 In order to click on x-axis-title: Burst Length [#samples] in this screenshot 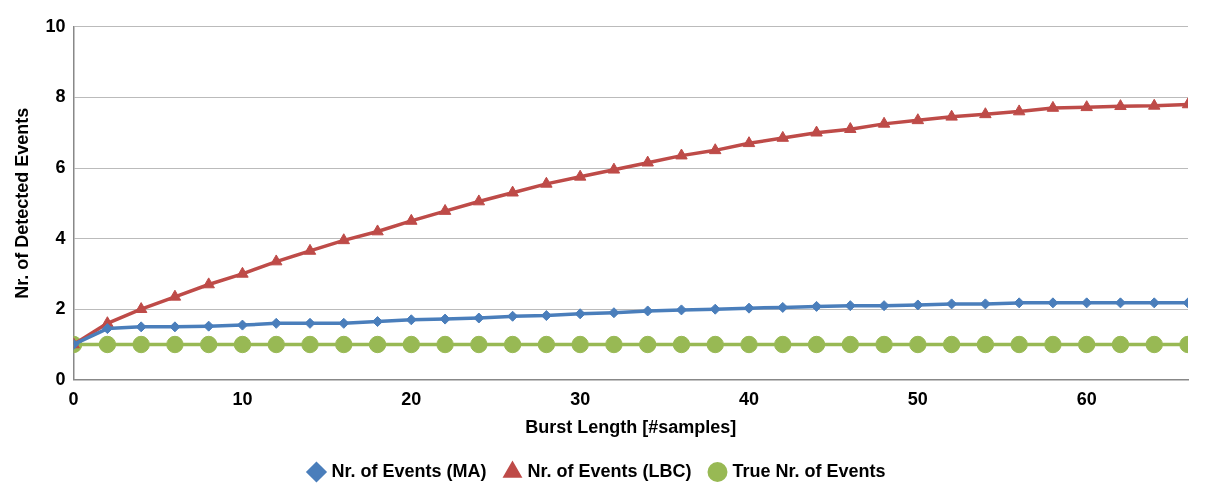, I will do `click(631, 427)`.